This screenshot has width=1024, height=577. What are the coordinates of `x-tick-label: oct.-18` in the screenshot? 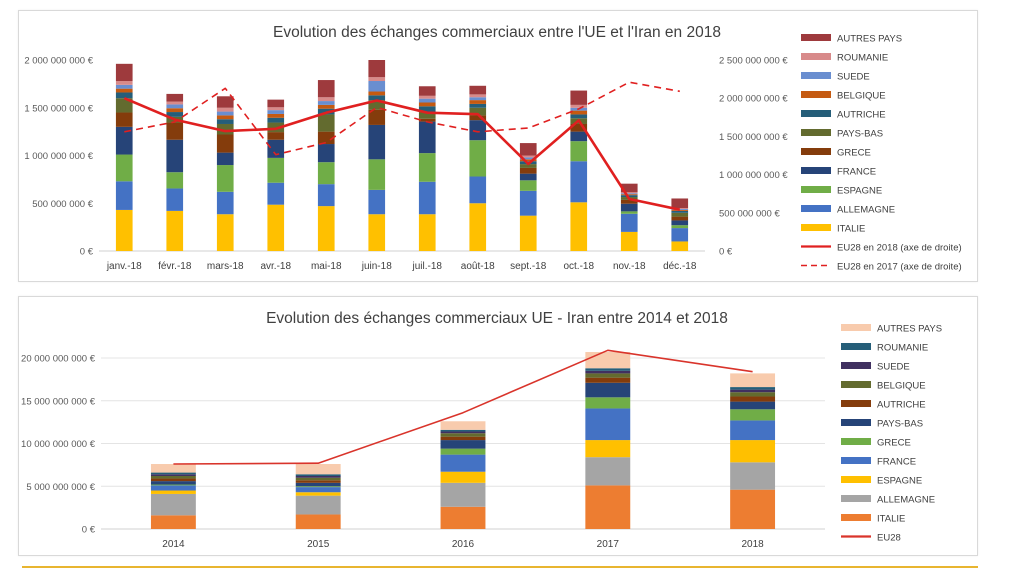 It's located at (578, 266).